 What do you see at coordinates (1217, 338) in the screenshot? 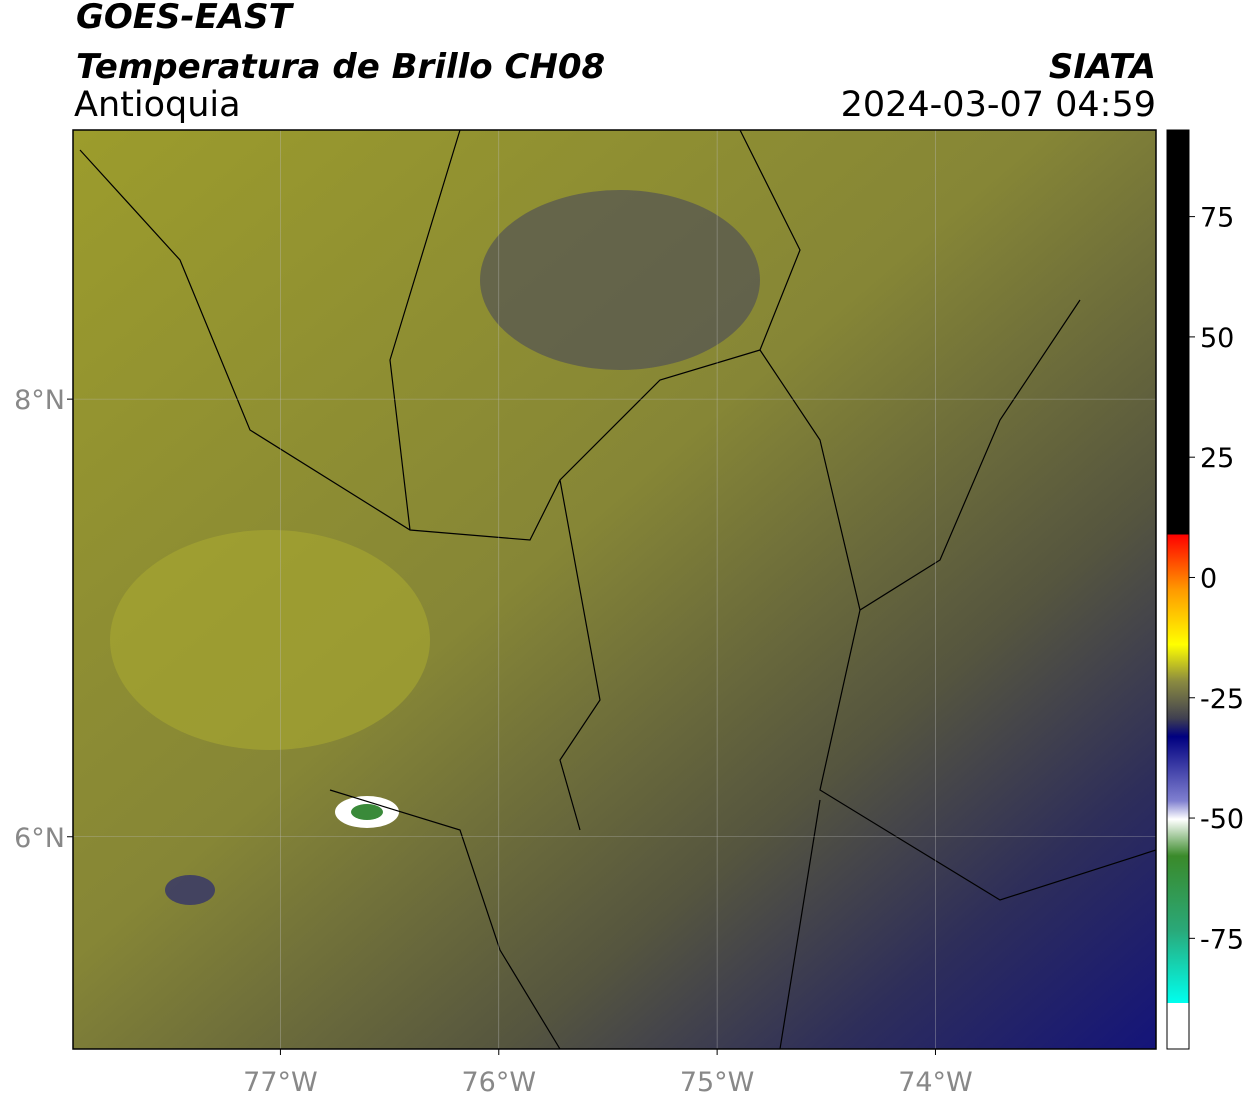
I see `colorbar-tick-label: 50` at bounding box center [1217, 338].